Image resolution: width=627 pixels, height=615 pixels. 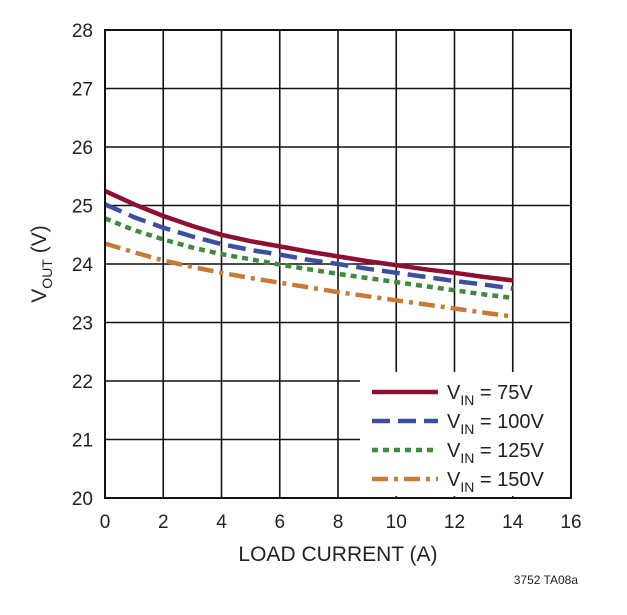 I want to click on y-axis-title-unit: (V), so click(x=39, y=242).